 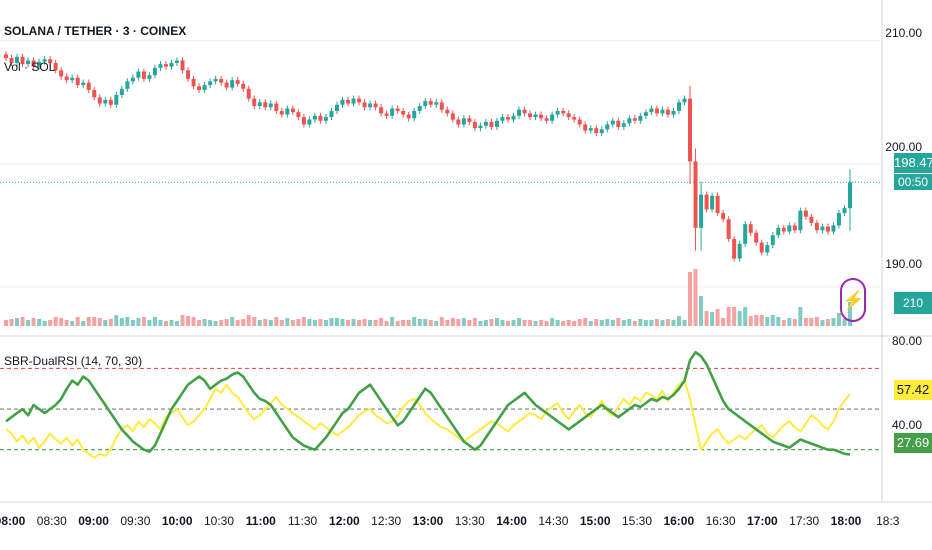 What do you see at coordinates (679, 521) in the screenshot?
I see `time-tick: 16:00` at bounding box center [679, 521].